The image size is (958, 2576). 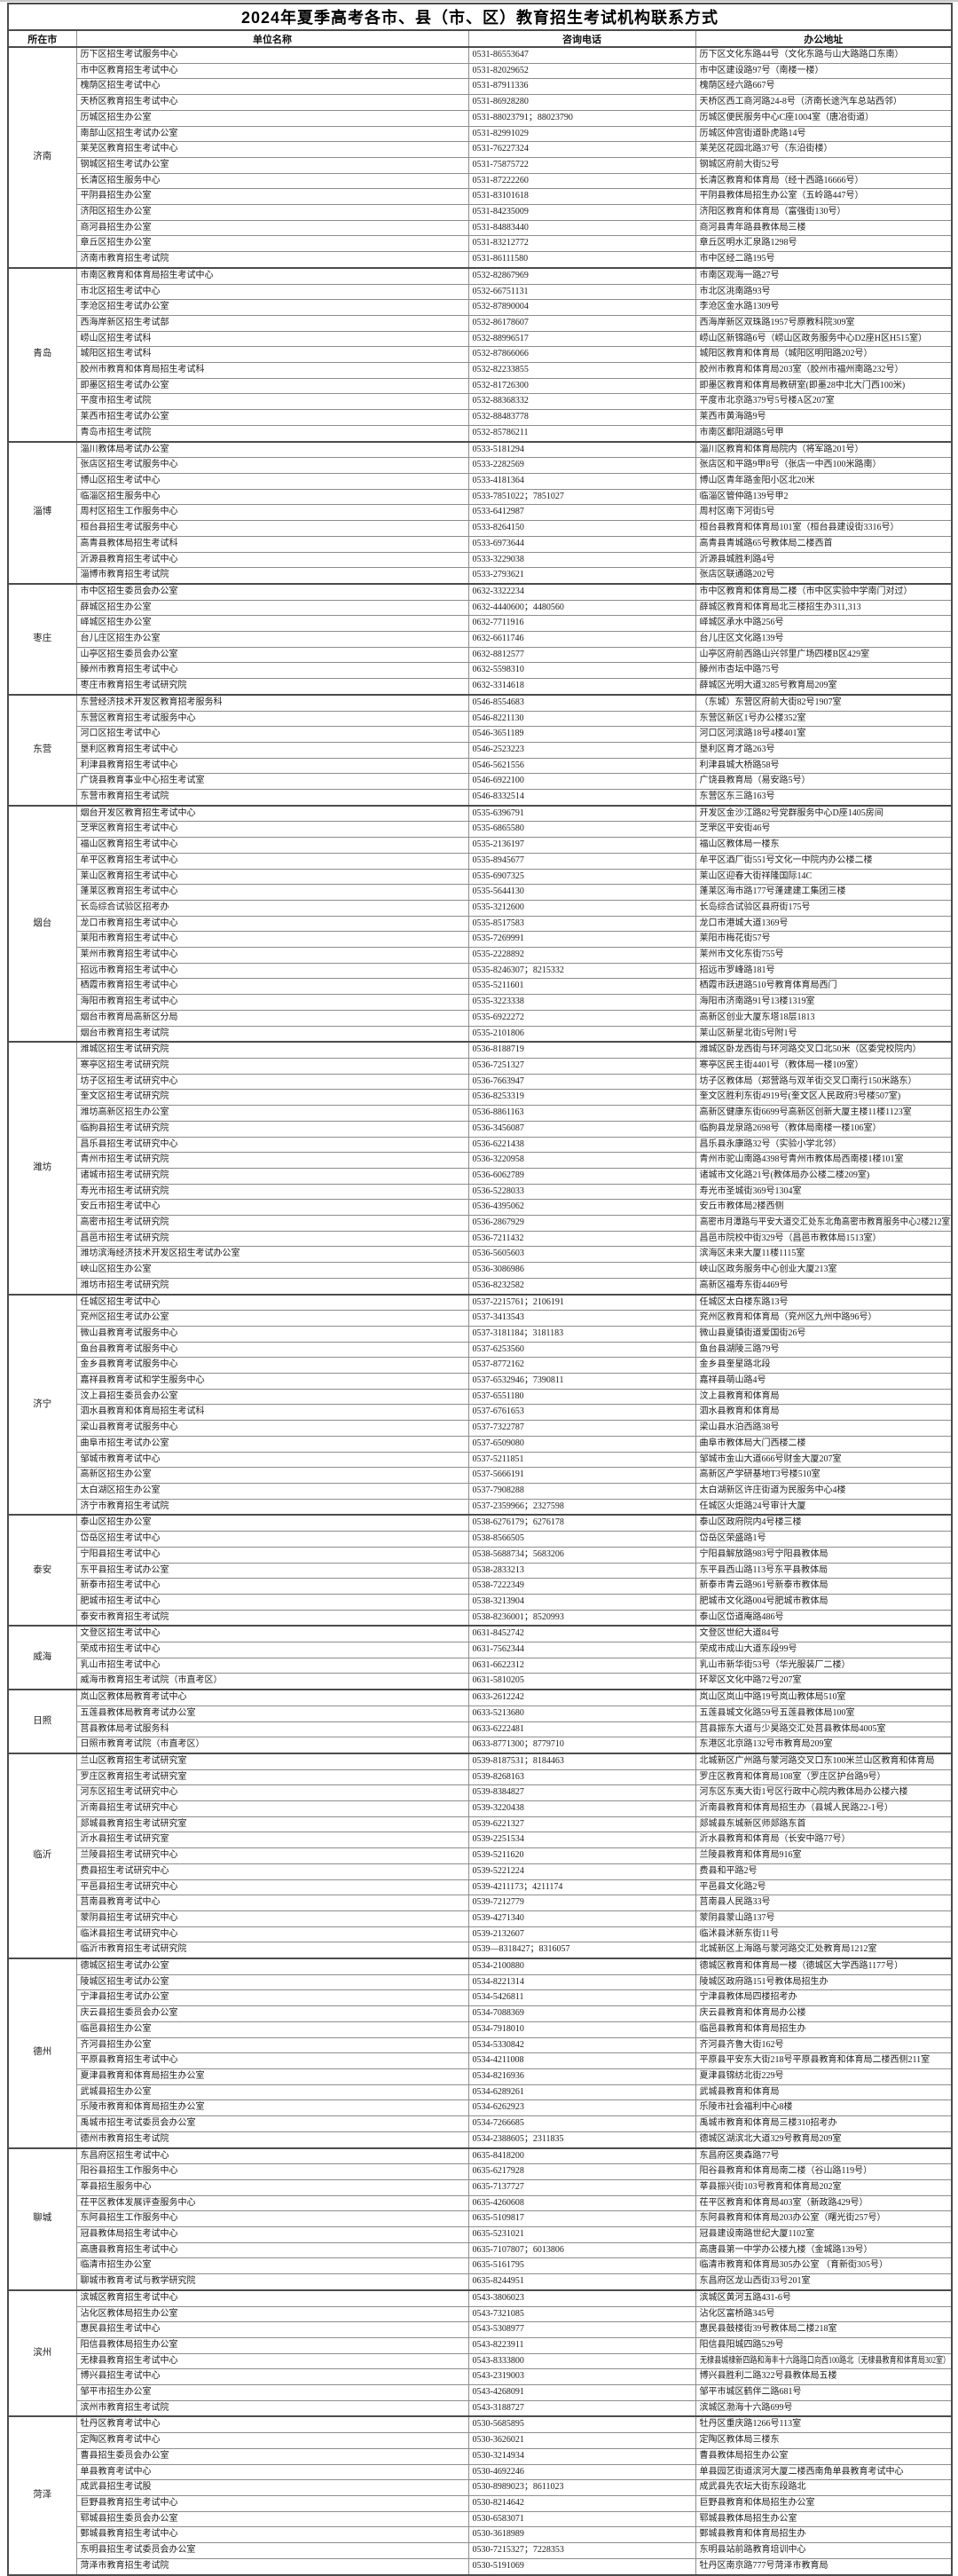 What do you see at coordinates (481, 1998) in the screenshot?
I see `table-row: 宁津县招生考试办公室 0534-5426811 宁津县教体局四楼招考办` at bounding box center [481, 1998].